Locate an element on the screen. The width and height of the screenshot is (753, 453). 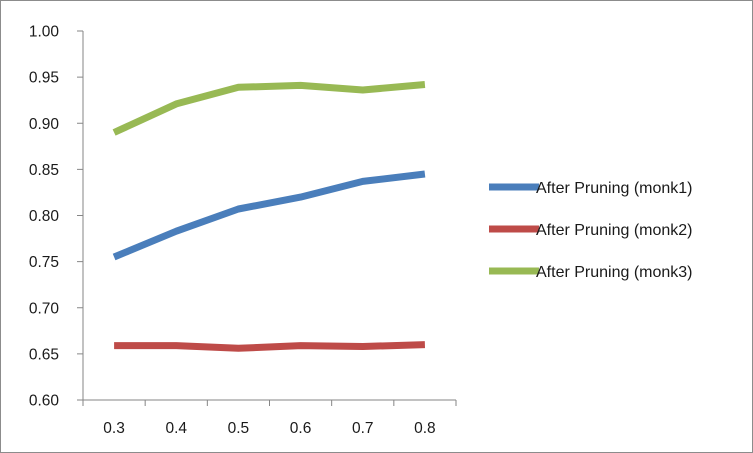
x-tick-label: 0.7 is located at coordinates (363, 428).